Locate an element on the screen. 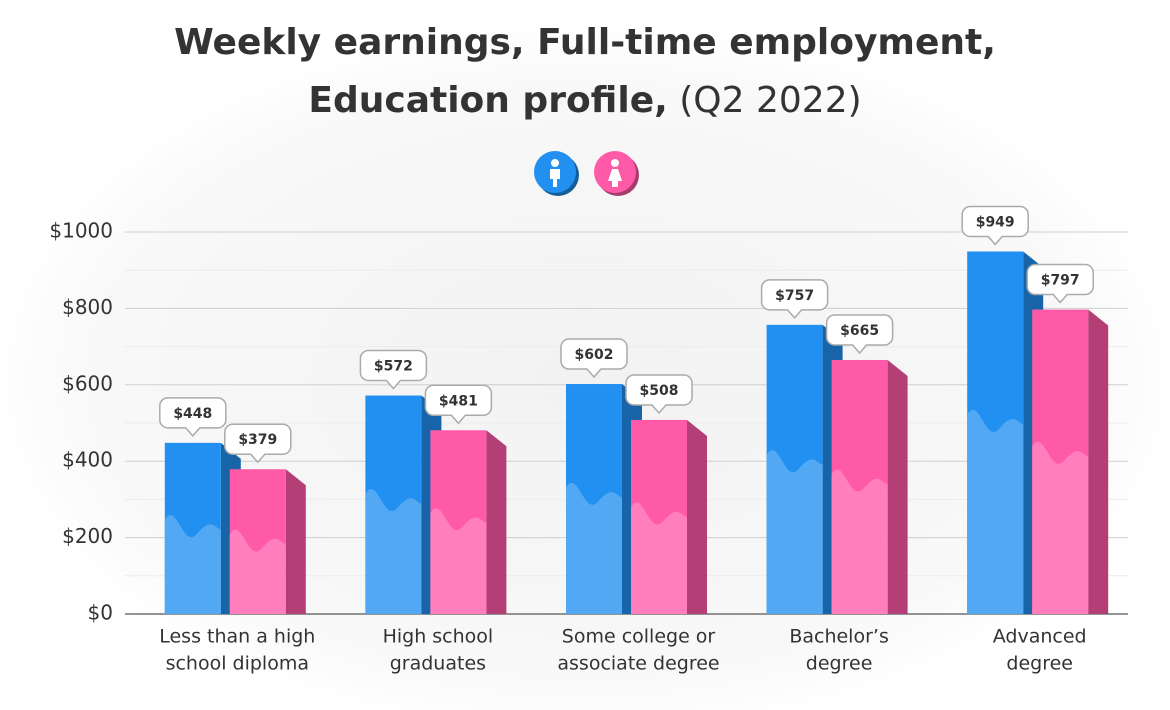  x-tick-label: school diploma is located at coordinates (237, 664).